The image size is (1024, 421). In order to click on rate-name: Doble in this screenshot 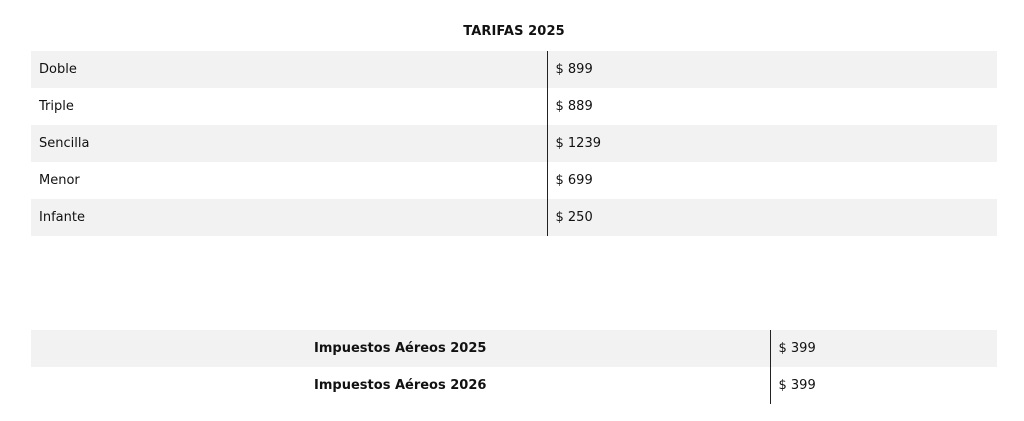, I will do `click(289, 69)`.